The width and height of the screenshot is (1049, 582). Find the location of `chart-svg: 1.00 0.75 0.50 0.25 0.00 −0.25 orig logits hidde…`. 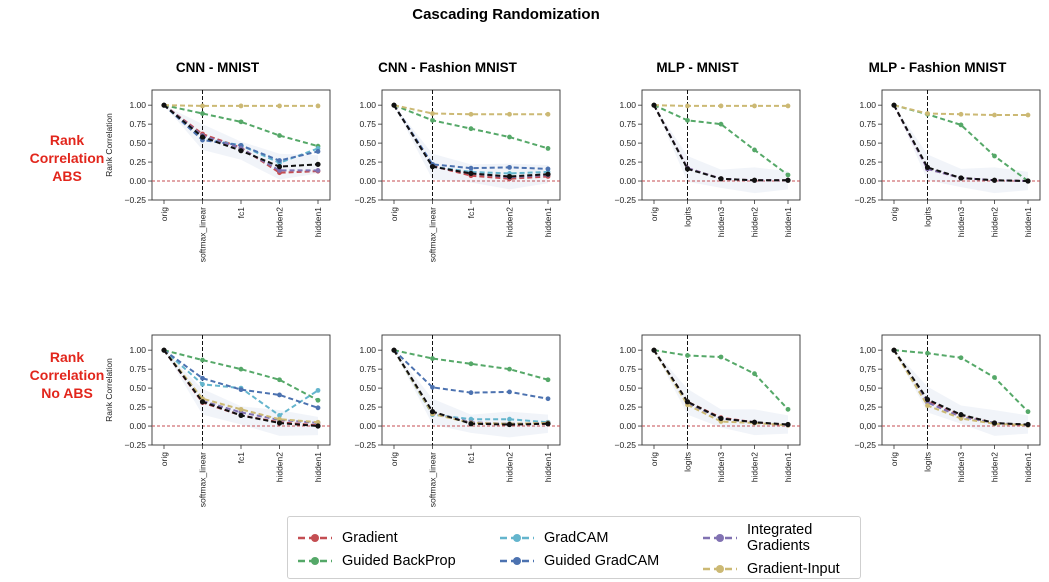

chart-svg: 1.00 0.75 0.50 0.25 0.00 −0.25 orig logits hidde… is located at coordinates (707, 408).